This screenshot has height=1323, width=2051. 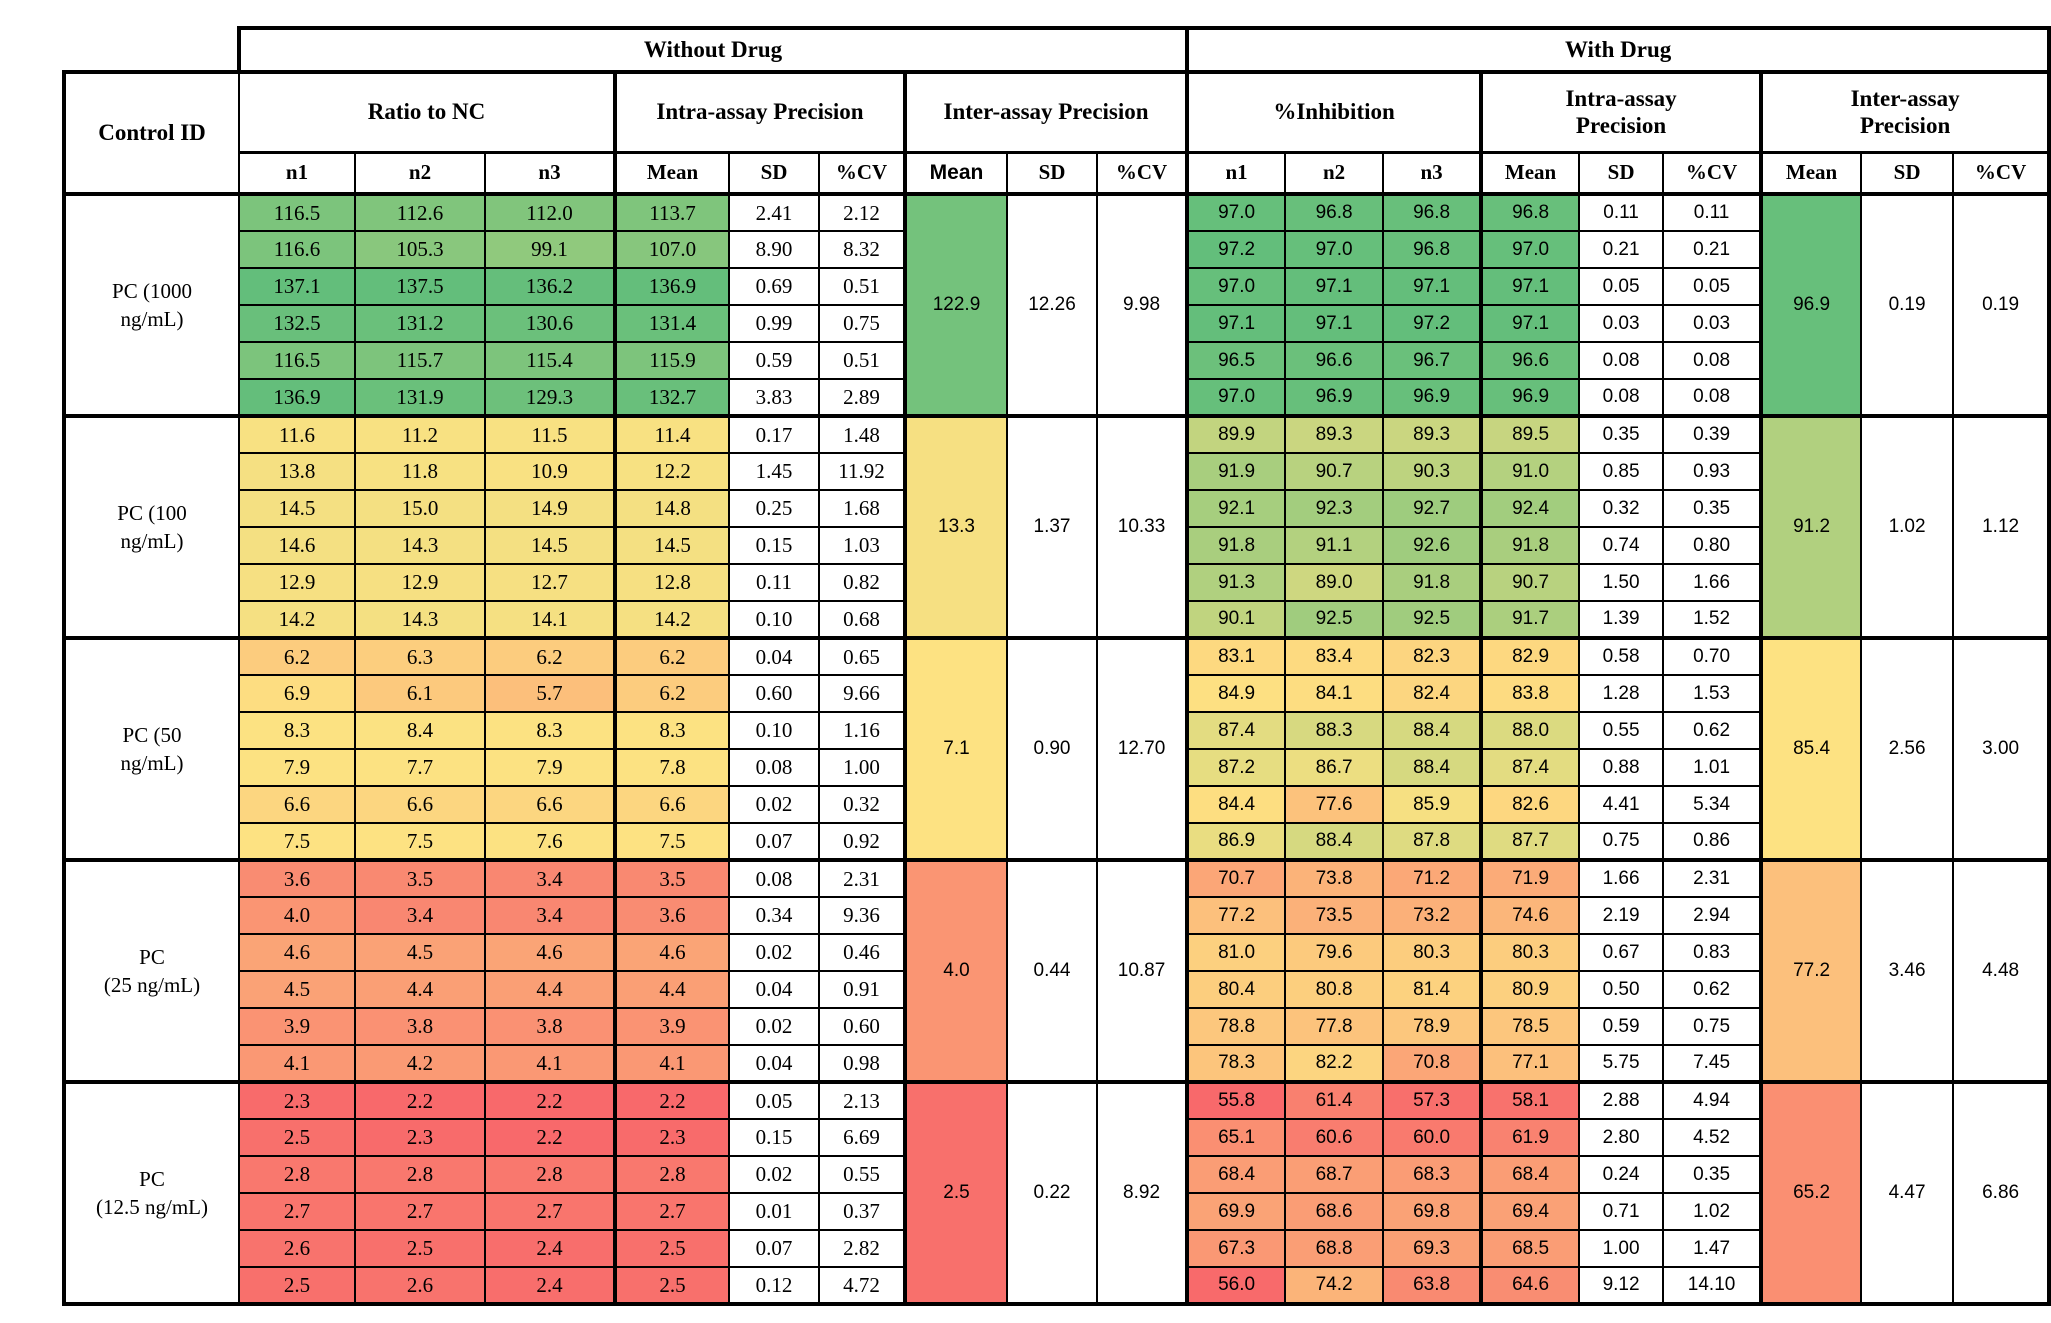 What do you see at coordinates (1712, 656) in the screenshot?
I see `intra-cv-cell: 0.70` at bounding box center [1712, 656].